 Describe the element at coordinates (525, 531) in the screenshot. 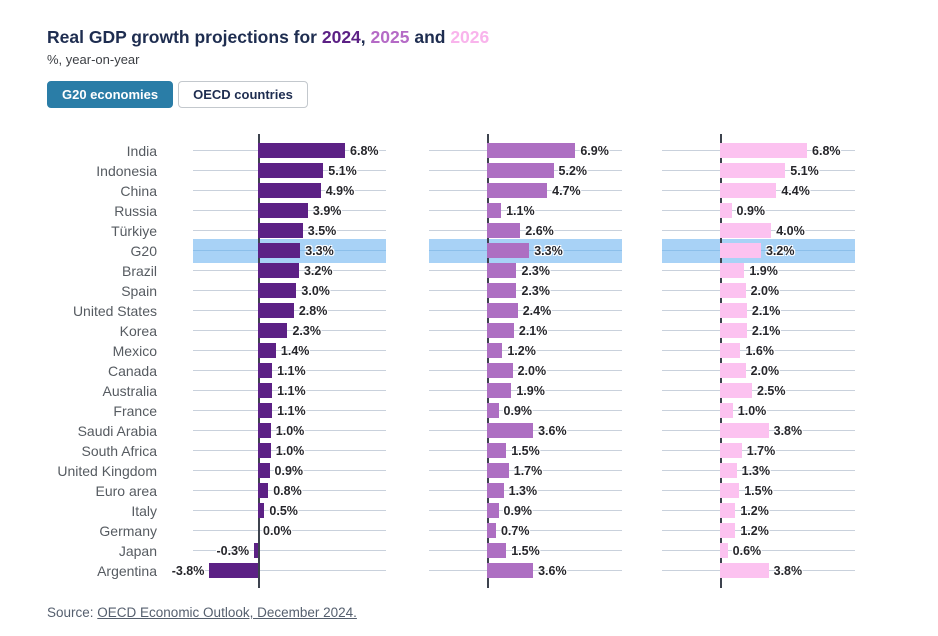

I see `chart-cell-2025: 0.7%` at that location.